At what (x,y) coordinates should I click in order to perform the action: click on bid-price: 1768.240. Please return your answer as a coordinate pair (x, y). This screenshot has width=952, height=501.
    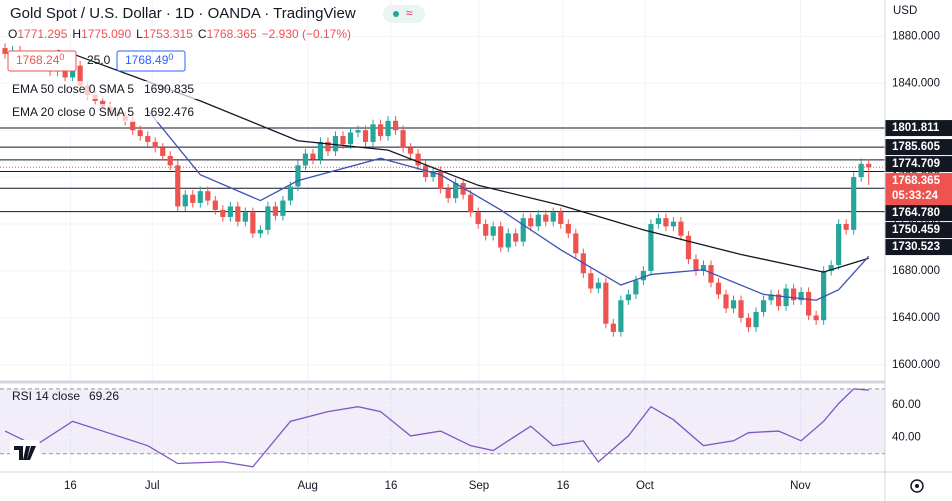
    Looking at the image, I should click on (40, 59).